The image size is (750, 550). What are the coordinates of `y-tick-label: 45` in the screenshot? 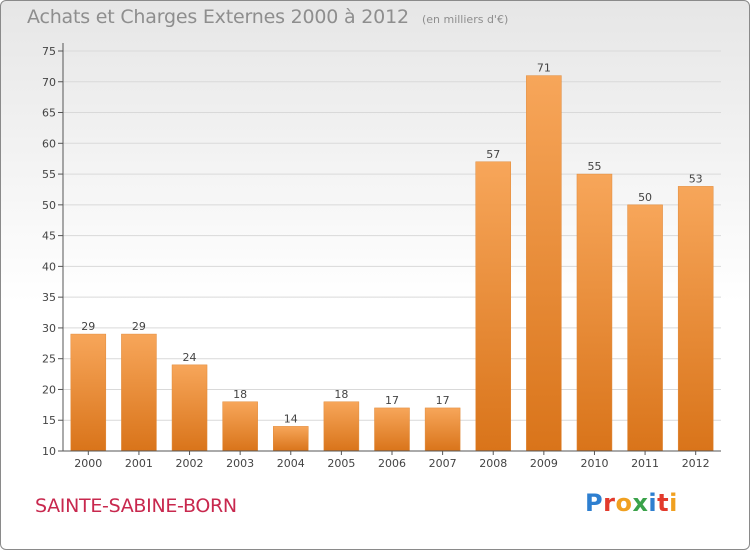 It's located at (49, 236).